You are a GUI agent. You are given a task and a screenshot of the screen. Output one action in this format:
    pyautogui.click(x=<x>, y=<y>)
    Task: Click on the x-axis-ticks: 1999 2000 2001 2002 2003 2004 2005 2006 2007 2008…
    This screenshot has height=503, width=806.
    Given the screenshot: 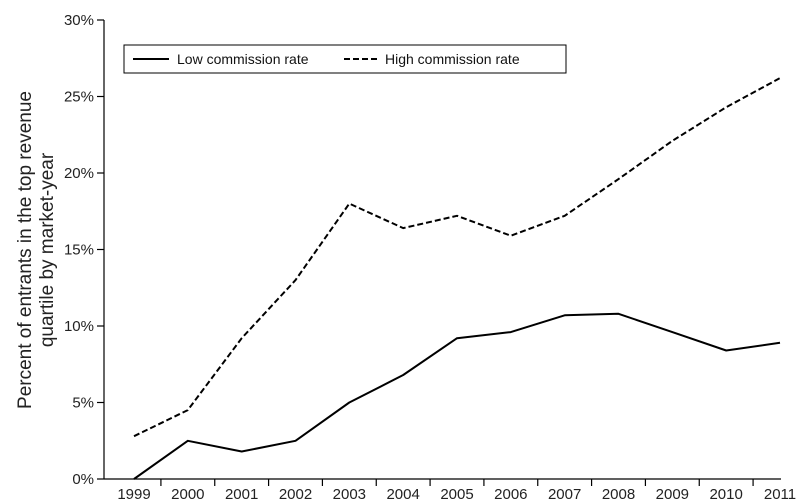 What is the action you would take?
    pyautogui.click(x=456, y=491)
    